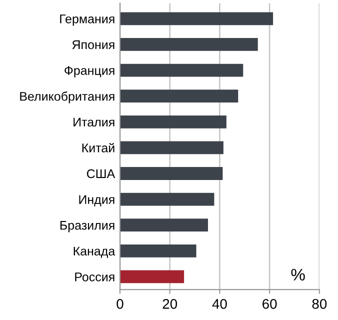 The height and width of the screenshot is (320, 338). I want to click on x-tick-label: 40, so click(219, 303).